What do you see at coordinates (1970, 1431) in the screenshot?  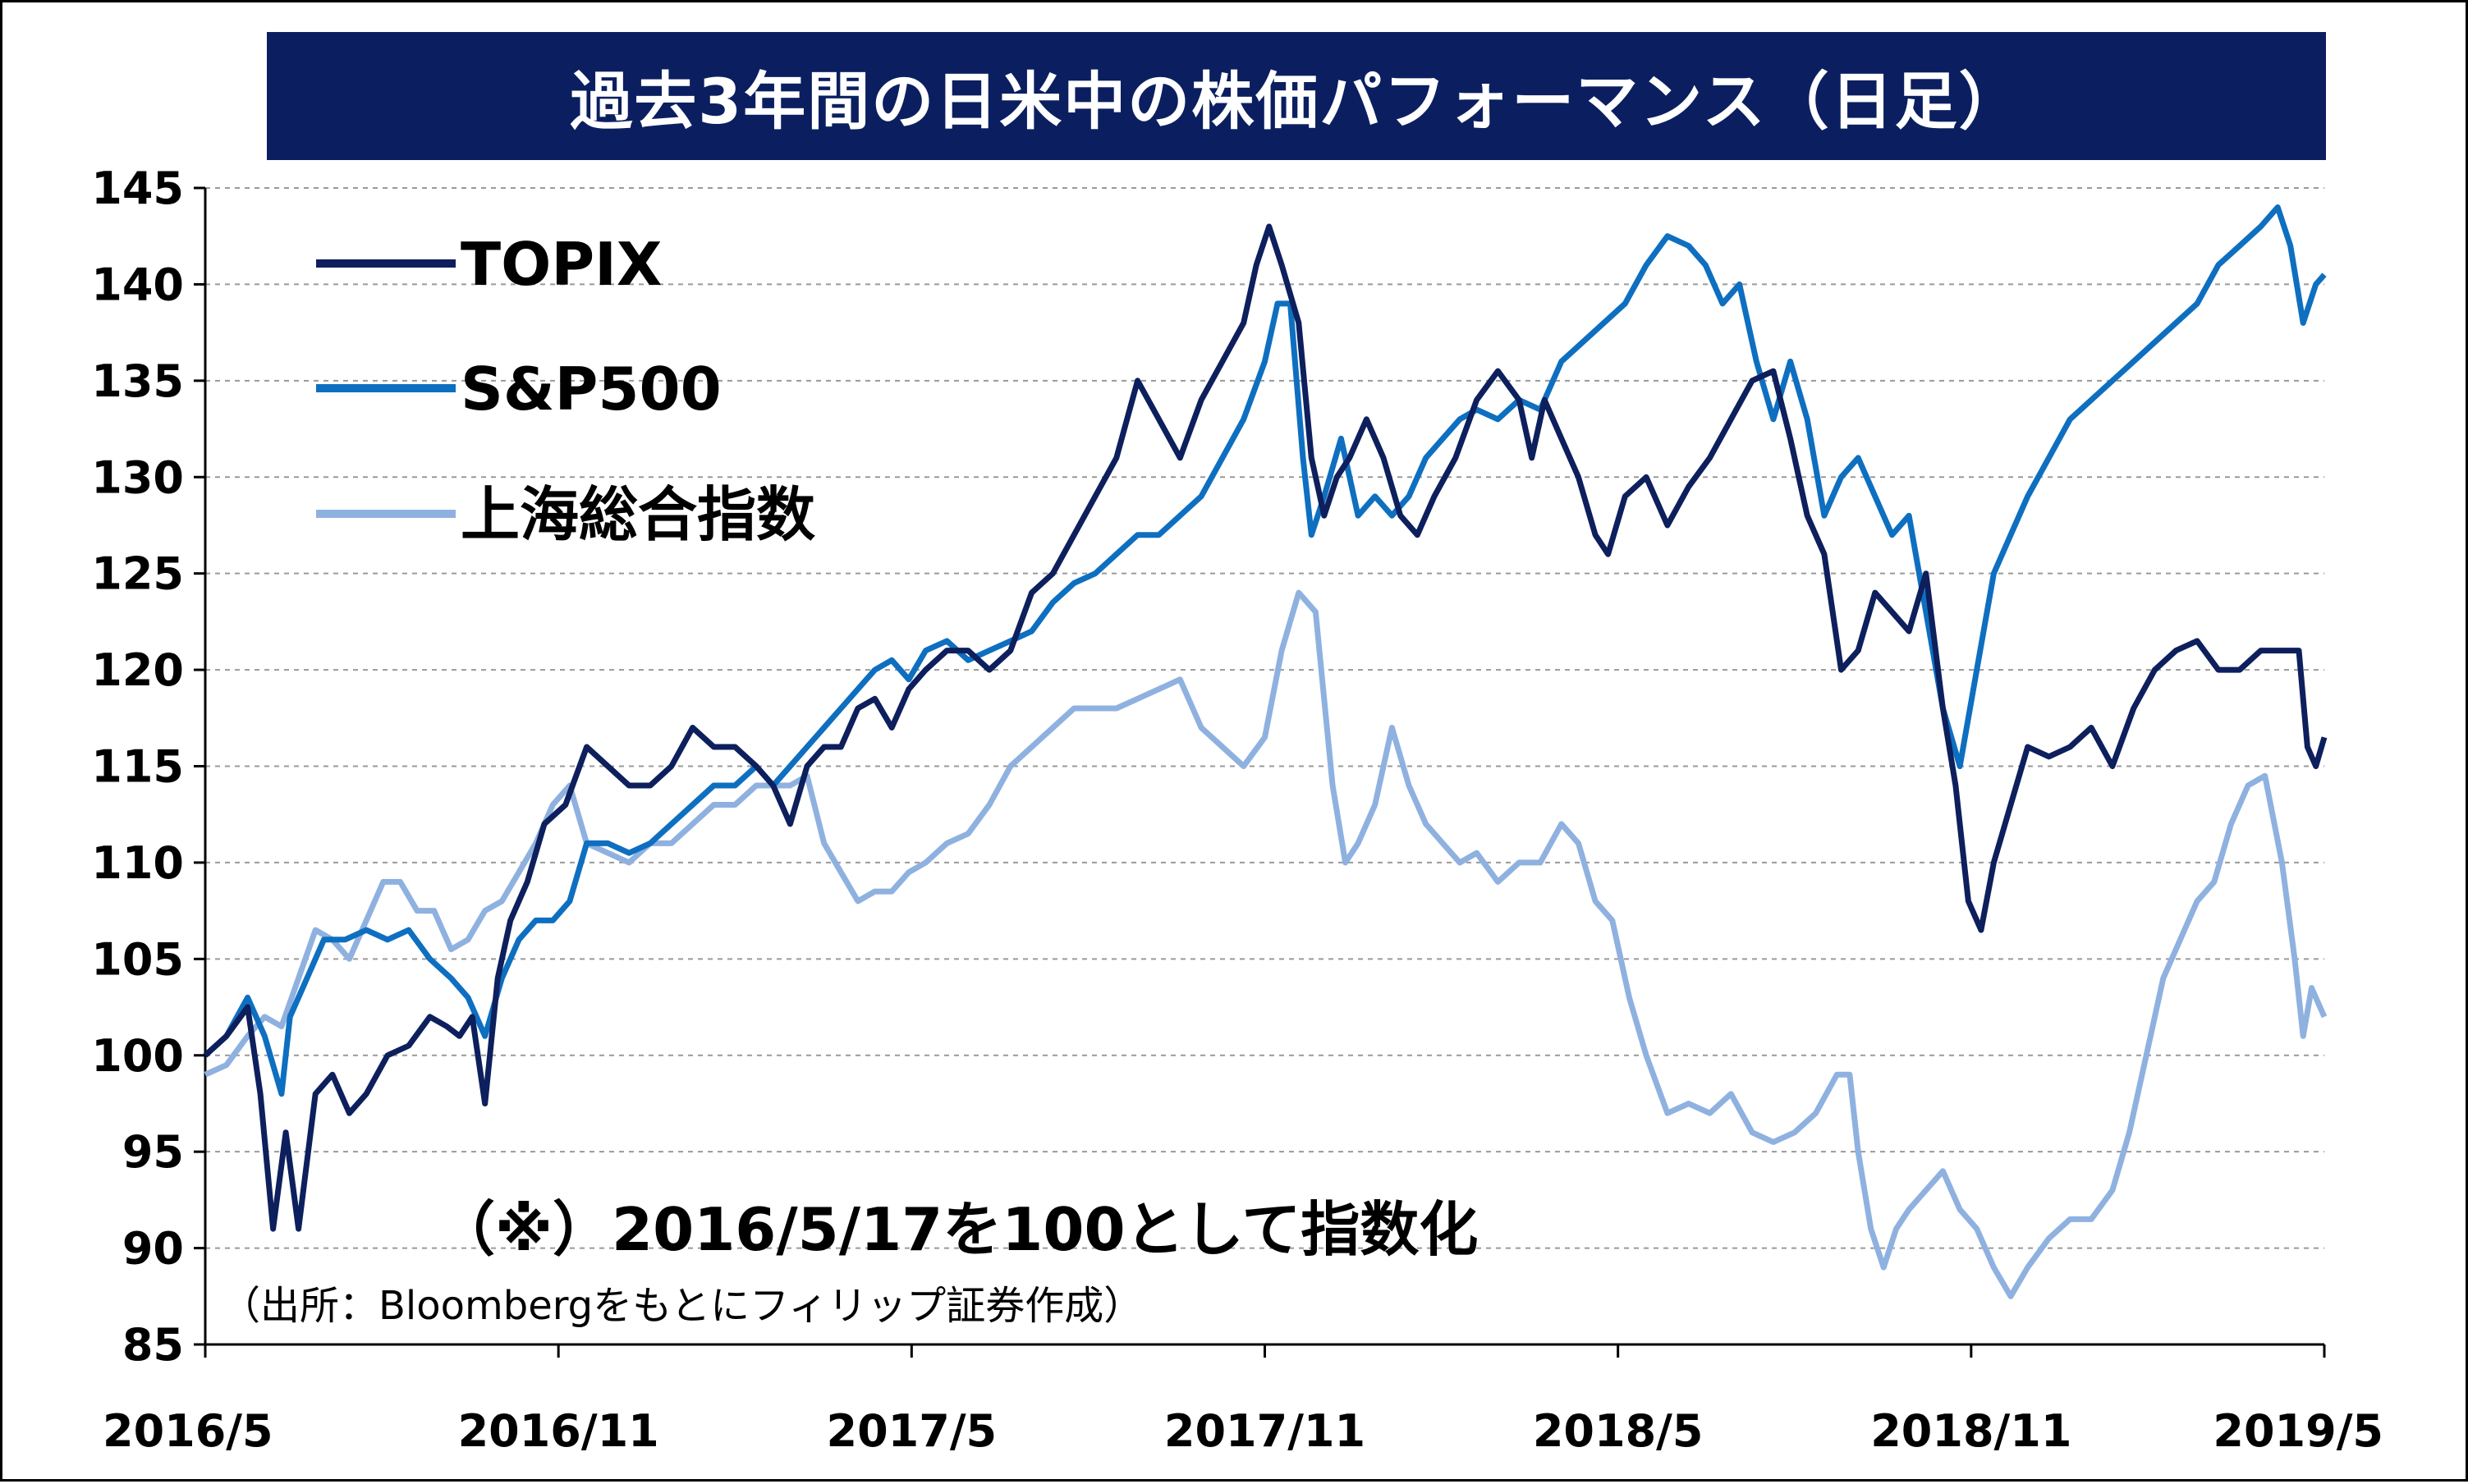 I see `x-tick-label: 2018/11` at bounding box center [1970, 1431].